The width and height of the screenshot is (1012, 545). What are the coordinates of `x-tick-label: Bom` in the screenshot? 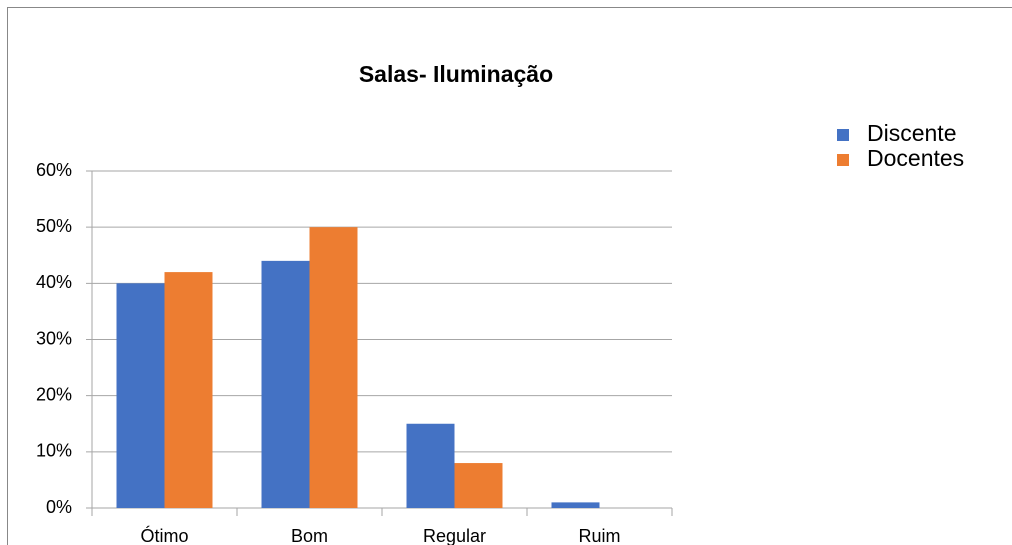 It's located at (309, 535).